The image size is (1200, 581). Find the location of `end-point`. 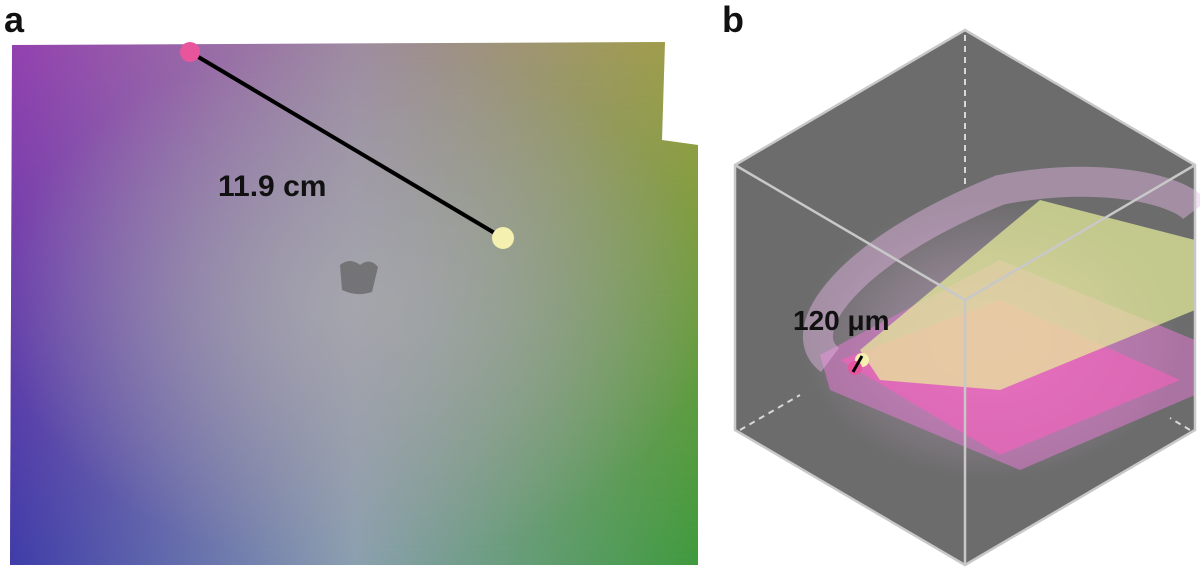

end-point is located at coordinates (503, 238).